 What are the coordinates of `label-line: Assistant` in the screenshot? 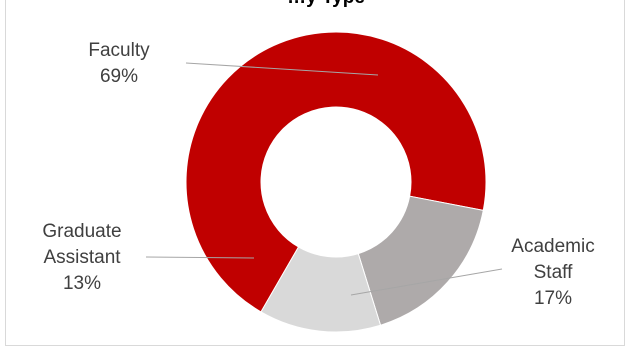 It's located at (82, 257).